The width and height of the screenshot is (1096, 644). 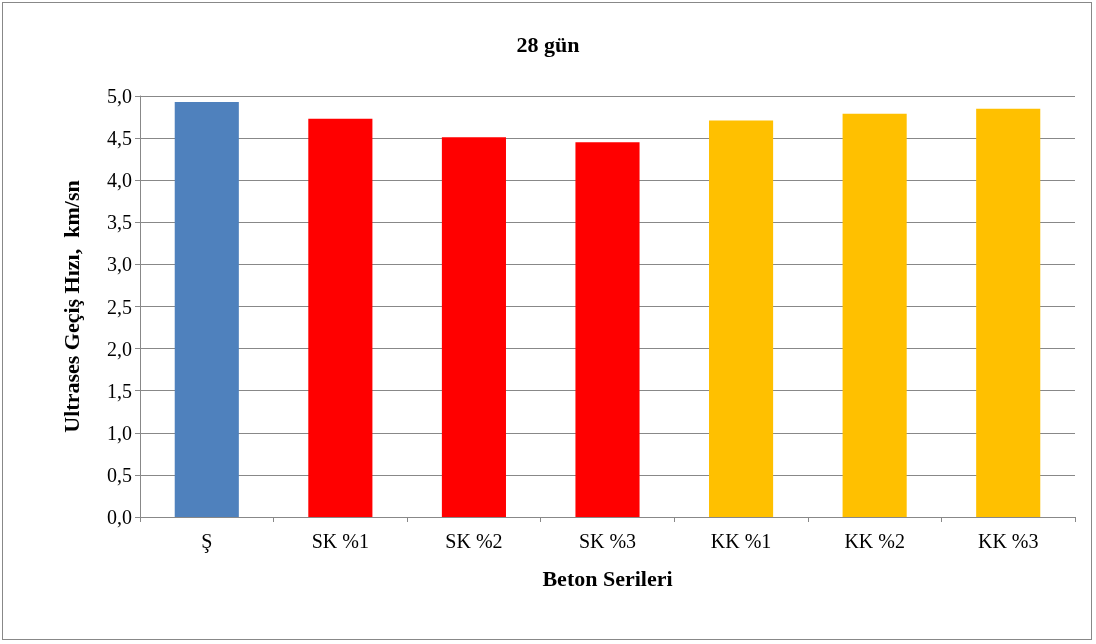 What do you see at coordinates (1008, 541) in the screenshot?
I see `x-tick-label: KK %3` at bounding box center [1008, 541].